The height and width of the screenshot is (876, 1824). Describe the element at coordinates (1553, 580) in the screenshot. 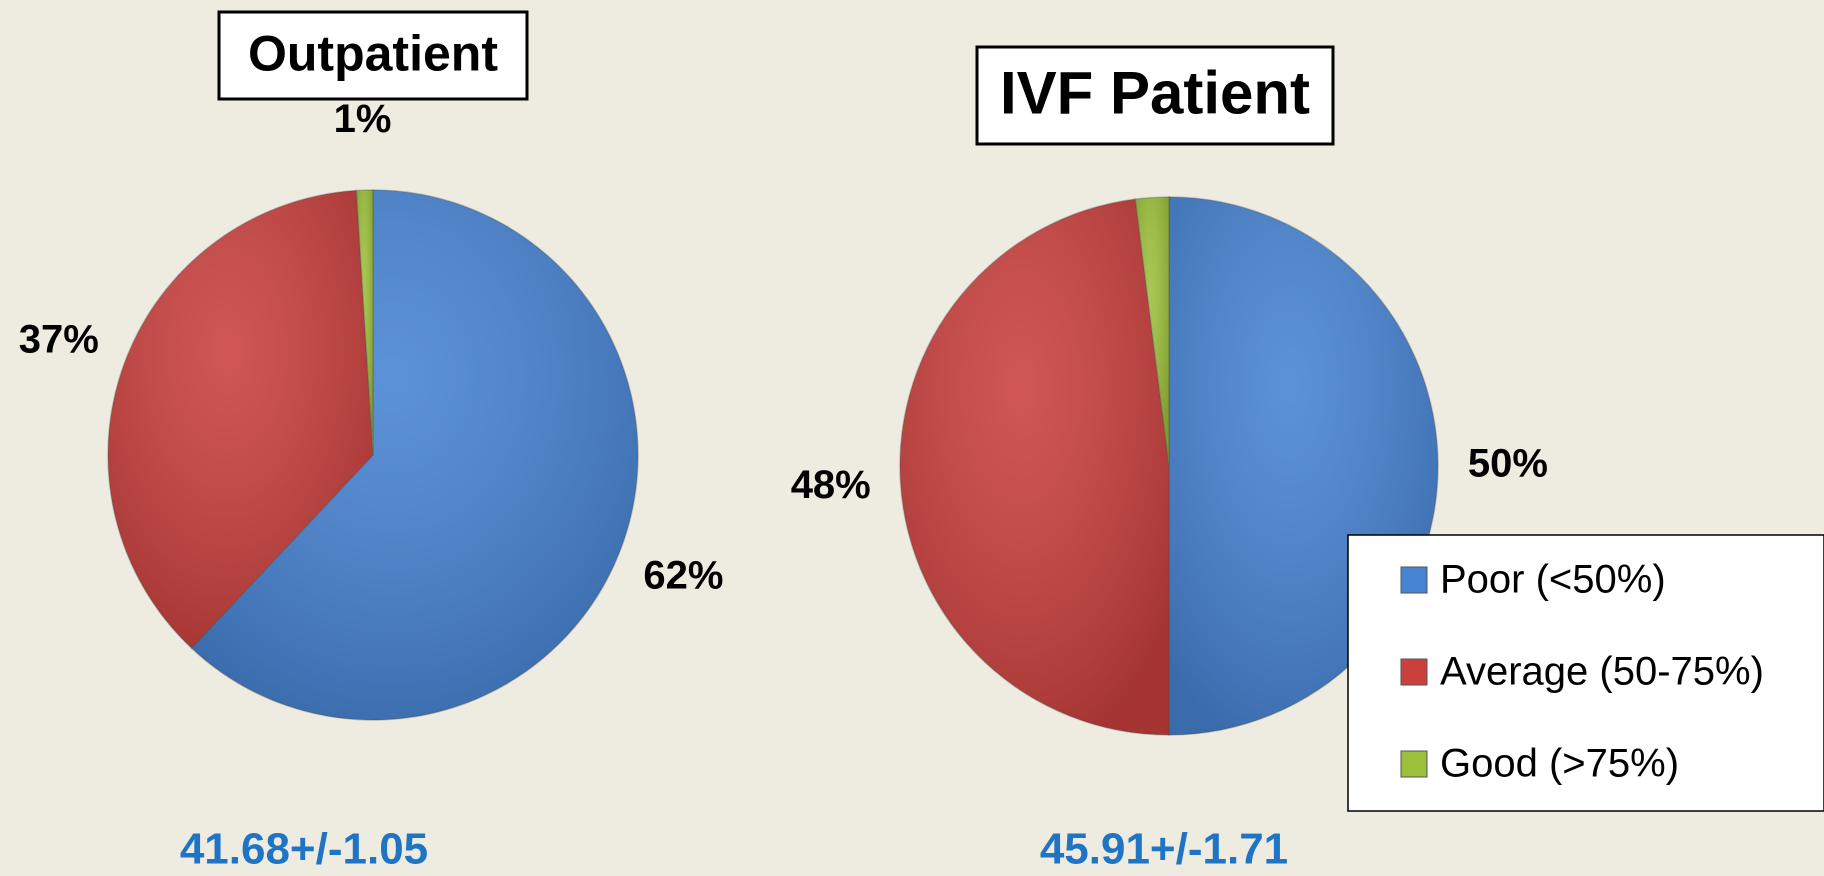

I see `legend-label: Poor (<50%)` at that location.